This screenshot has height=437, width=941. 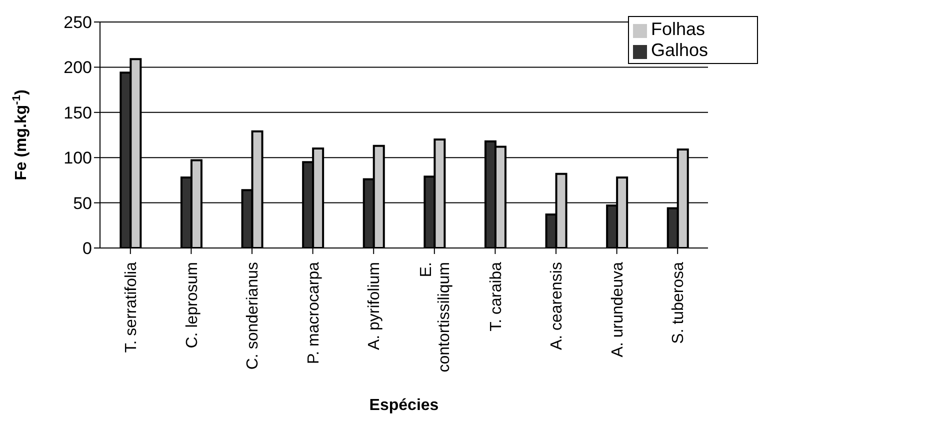 What do you see at coordinates (87, 248) in the screenshot?
I see `y-tick-label: 0` at bounding box center [87, 248].